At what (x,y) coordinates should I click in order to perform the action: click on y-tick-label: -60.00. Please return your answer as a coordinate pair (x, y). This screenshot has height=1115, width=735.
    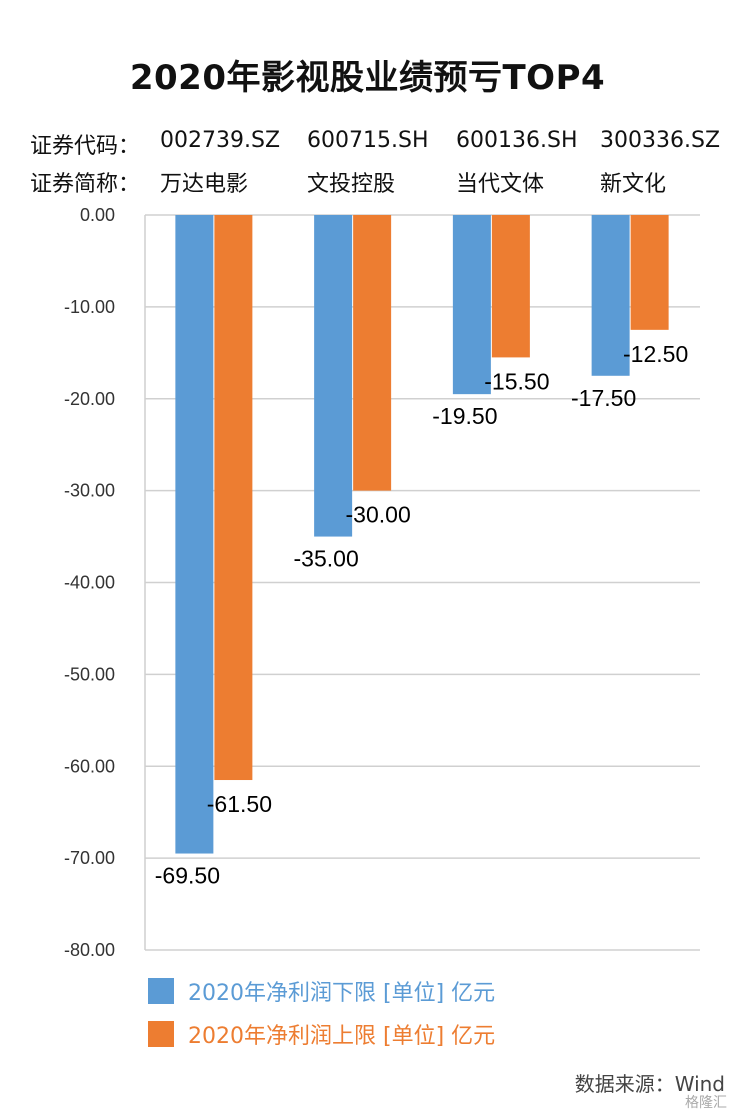
    Looking at the image, I should click on (89, 766).